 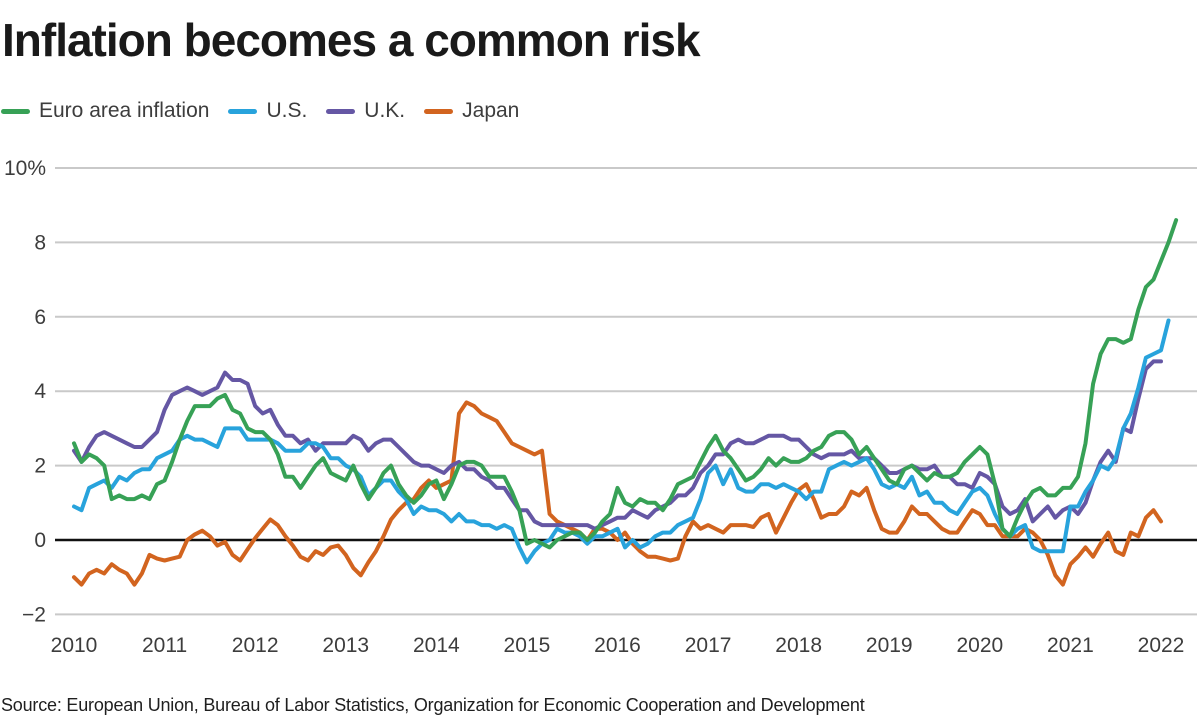 What do you see at coordinates (74, 645) in the screenshot?
I see `x-axis-tick-label: 2010` at bounding box center [74, 645].